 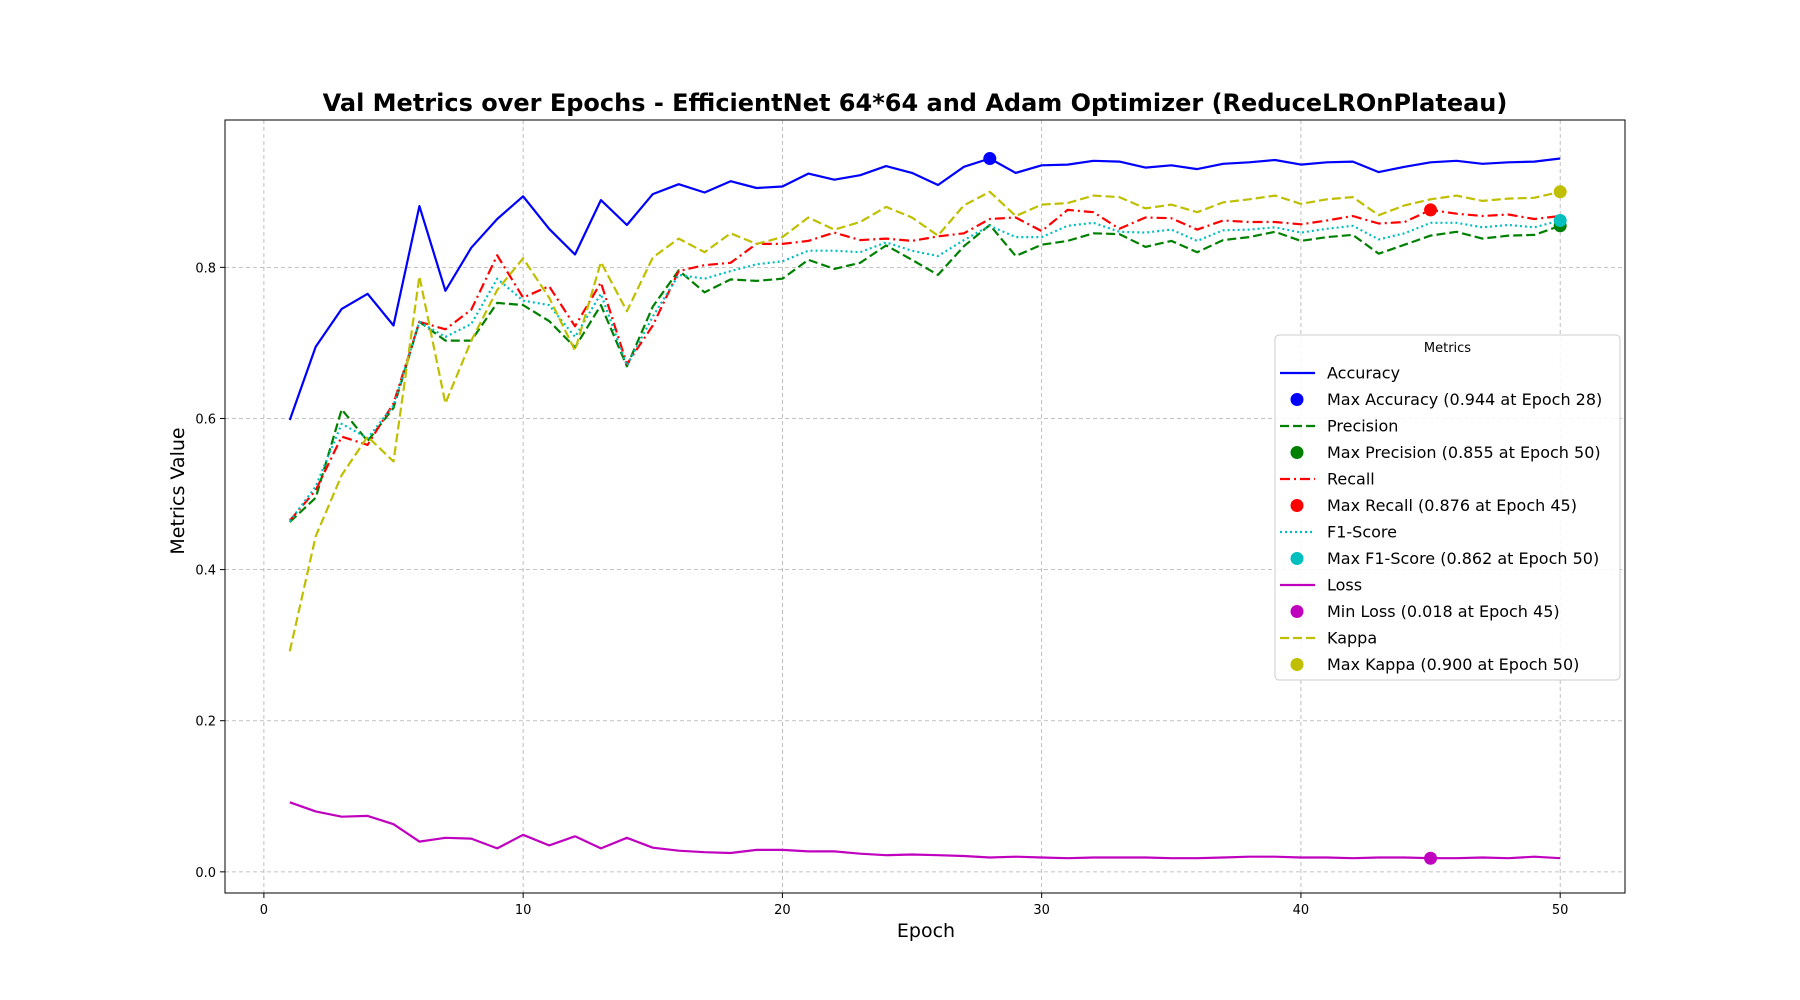 What do you see at coordinates (1352, 638) in the screenshot?
I see `legend-entry-kappa: Kappa` at bounding box center [1352, 638].